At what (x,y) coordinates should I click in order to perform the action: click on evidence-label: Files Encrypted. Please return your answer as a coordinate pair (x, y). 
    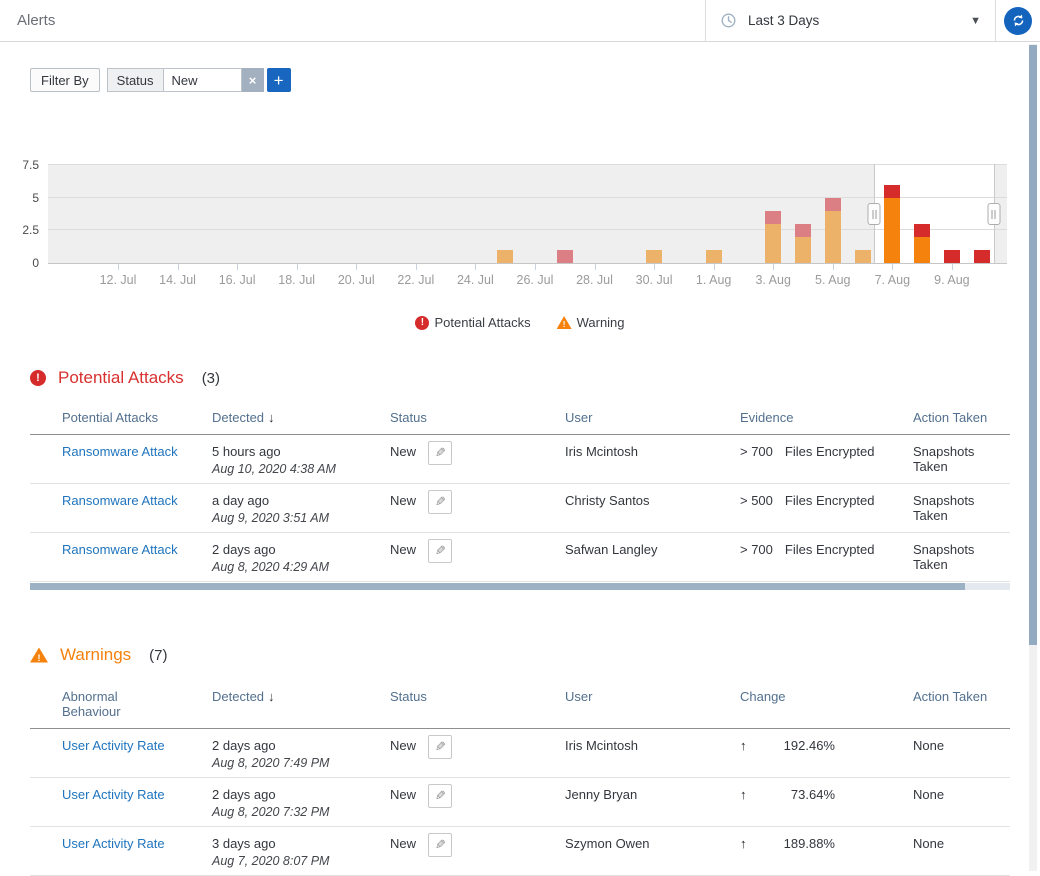
    Looking at the image, I should click on (829, 451).